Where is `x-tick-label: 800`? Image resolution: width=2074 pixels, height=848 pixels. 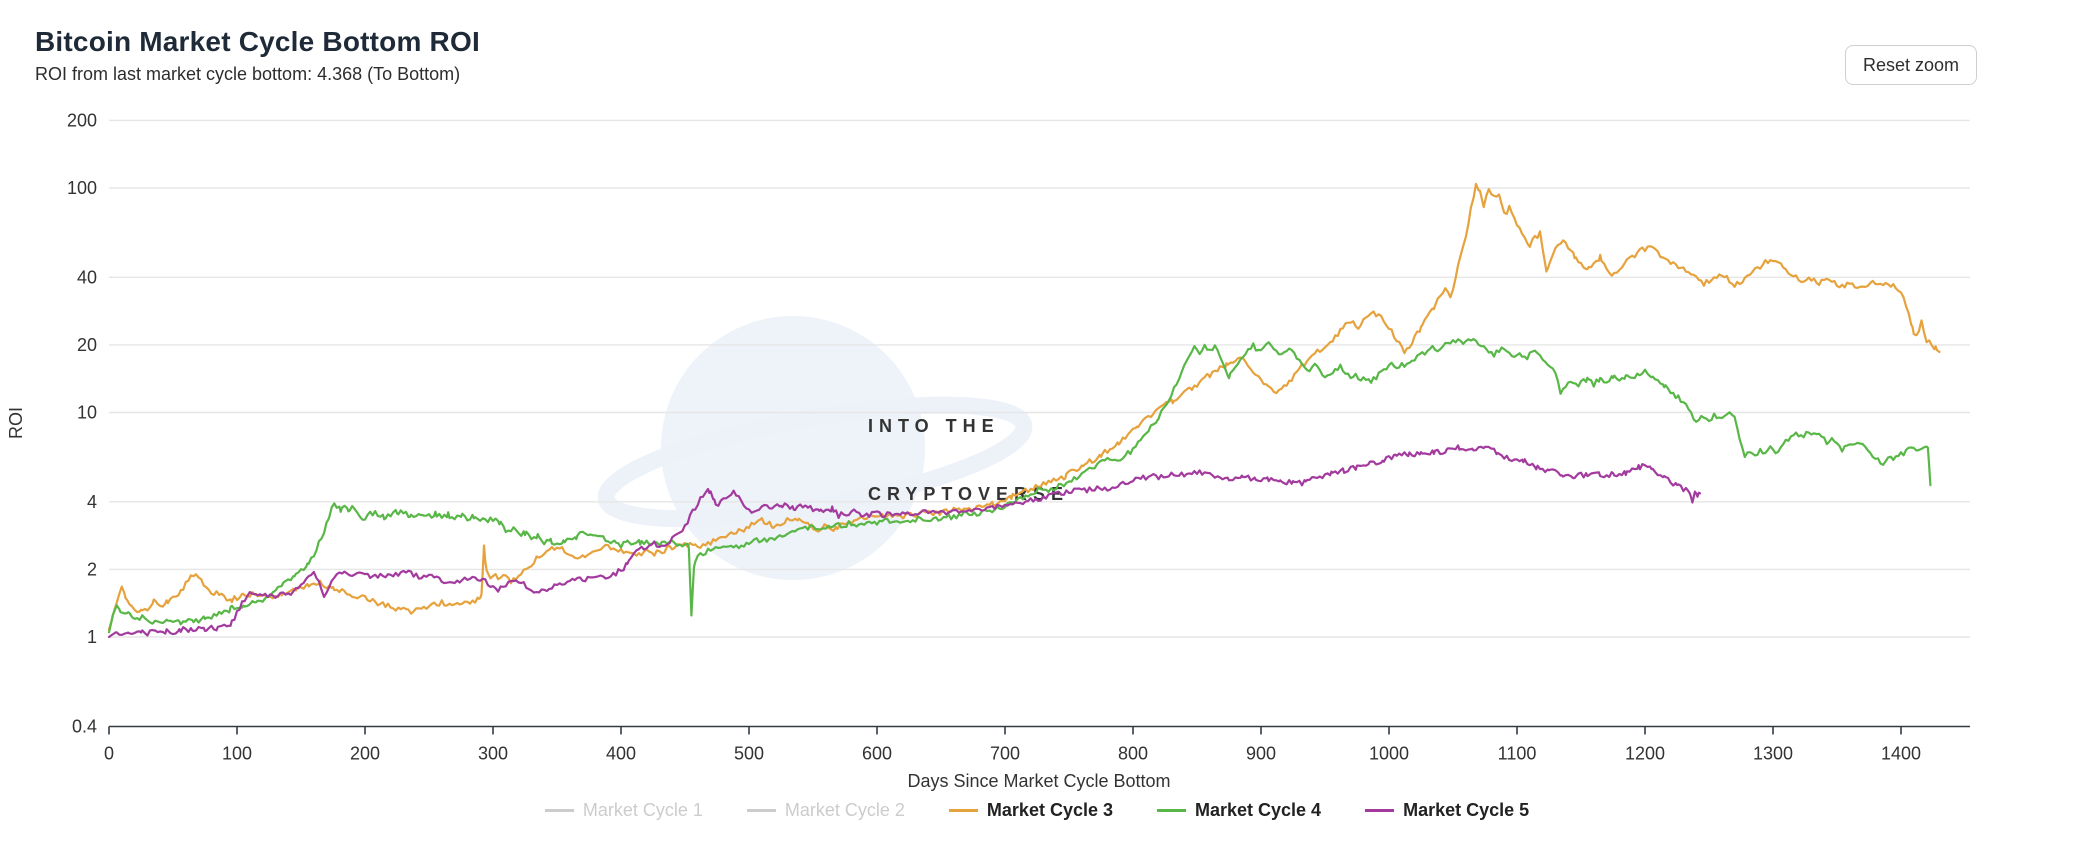 x-tick-label: 800 is located at coordinates (1133, 754).